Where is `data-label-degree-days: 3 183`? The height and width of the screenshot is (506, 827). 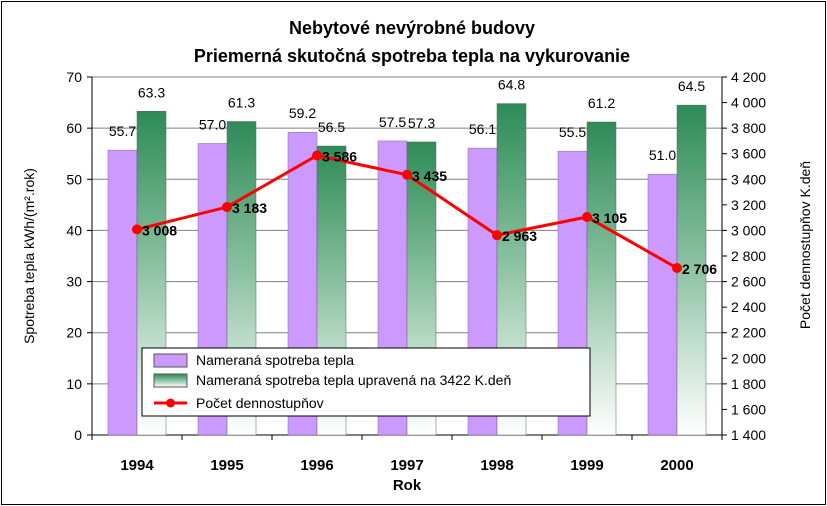
data-label-degree-days: 3 183 is located at coordinates (249, 208).